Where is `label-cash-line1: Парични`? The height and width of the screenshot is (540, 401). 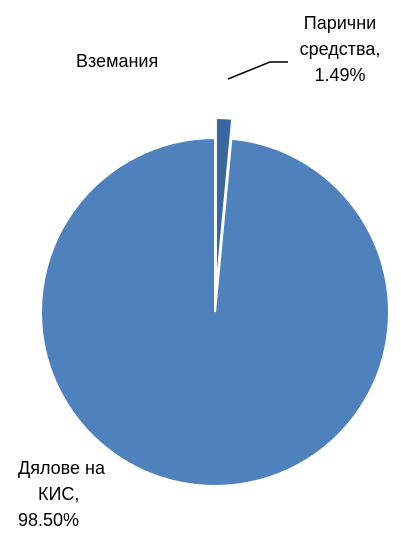
label-cash-line1: Парични is located at coordinates (340, 23).